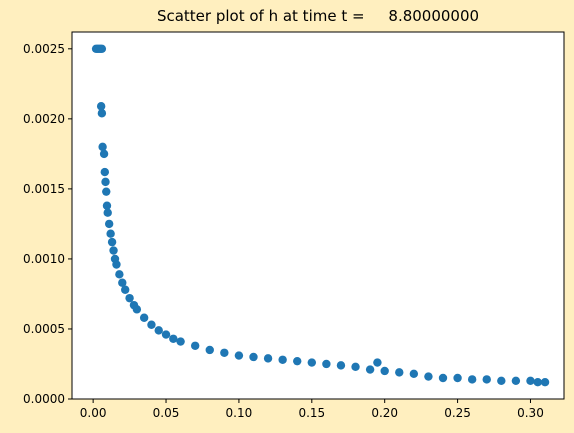 The width and height of the screenshot is (574, 433). Describe the element at coordinates (93, 413) in the screenshot. I see `x-tick-label: 0.00` at that location.